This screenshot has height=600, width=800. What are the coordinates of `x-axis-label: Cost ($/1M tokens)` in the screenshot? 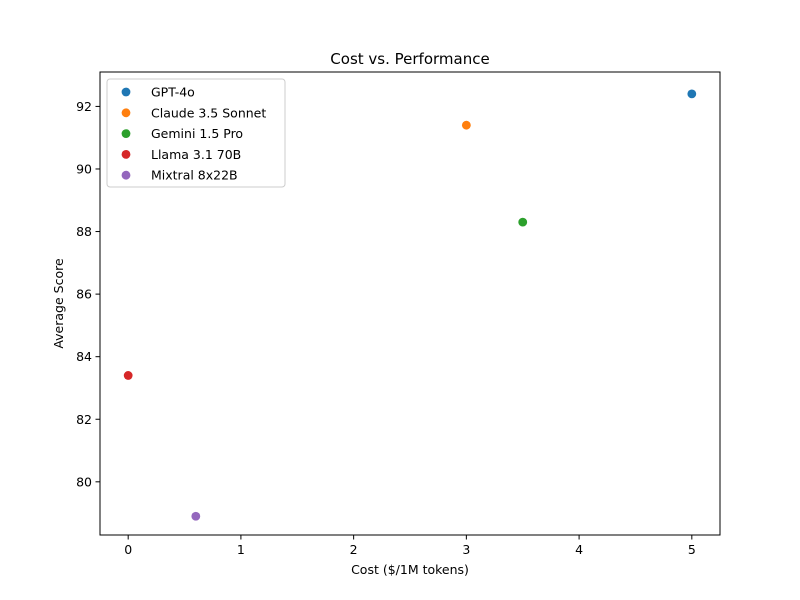 It's located at (410, 569).